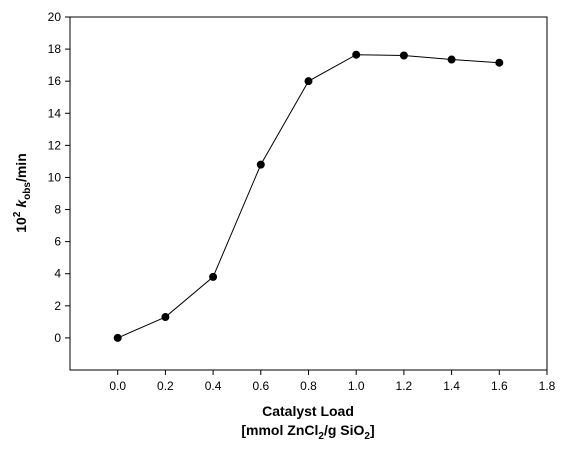 The height and width of the screenshot is (451, 562). I want to click on y-tick-label: 10, so click(55, 177).